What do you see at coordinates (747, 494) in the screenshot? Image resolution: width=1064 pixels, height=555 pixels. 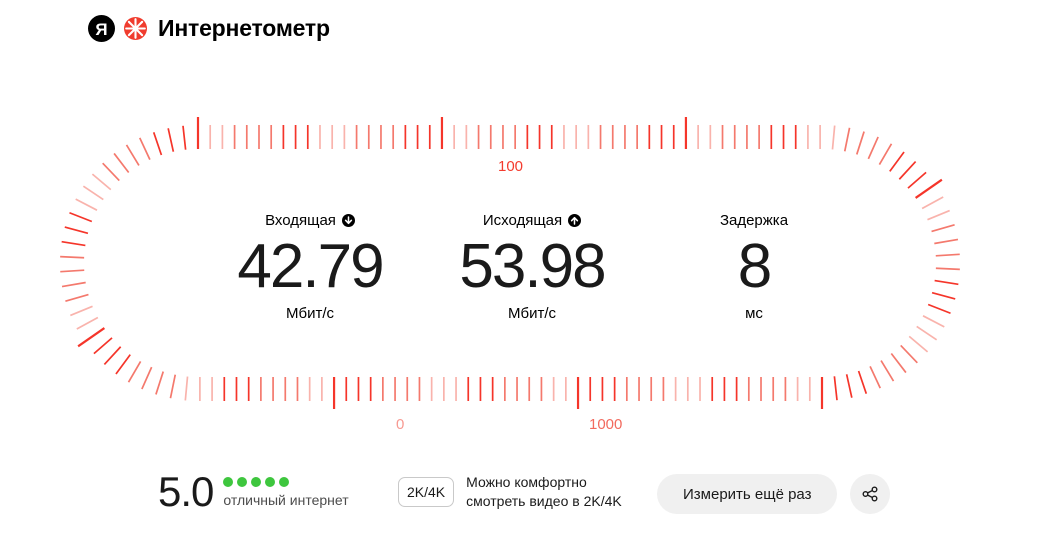 I see `remeasure-button: Измерить ещё раз` at bounding box center [747, 494].